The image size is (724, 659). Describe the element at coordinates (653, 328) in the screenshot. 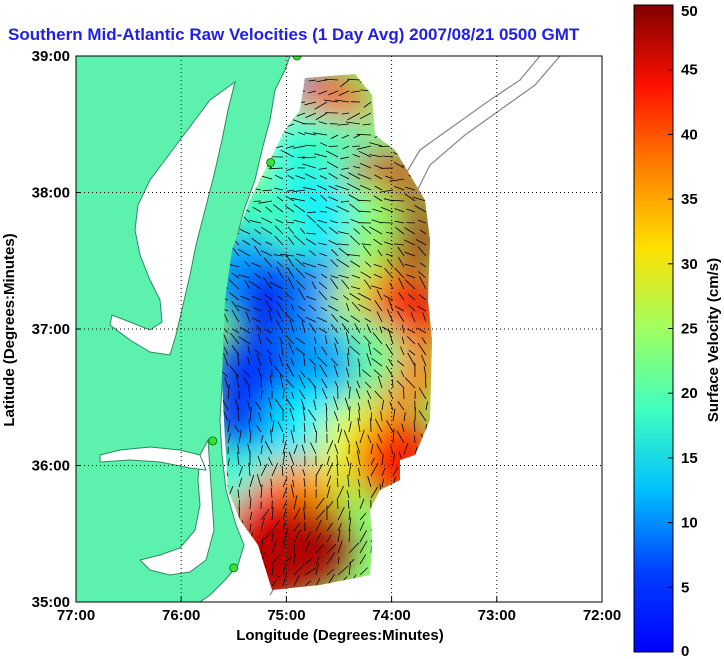

I see `colorbar` at that location.